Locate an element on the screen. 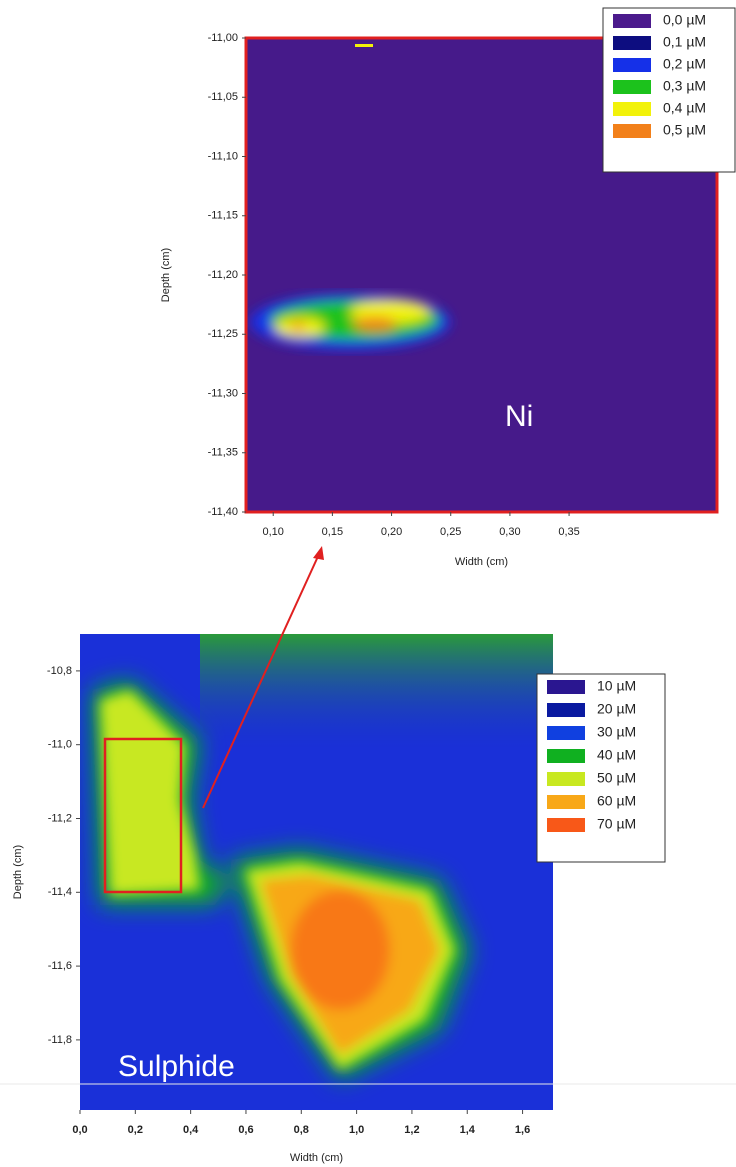 The width and height of the screenshot is (736, 1167). x-tick-label: 0,35 is located at coordinates (568, 532).